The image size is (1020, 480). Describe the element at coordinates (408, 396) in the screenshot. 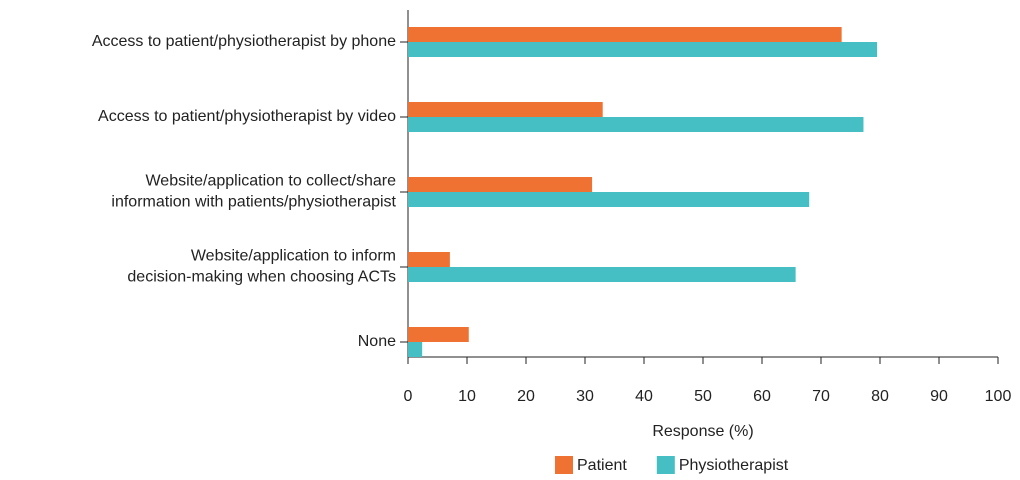

I see `x-tick-label: 0` at that location.